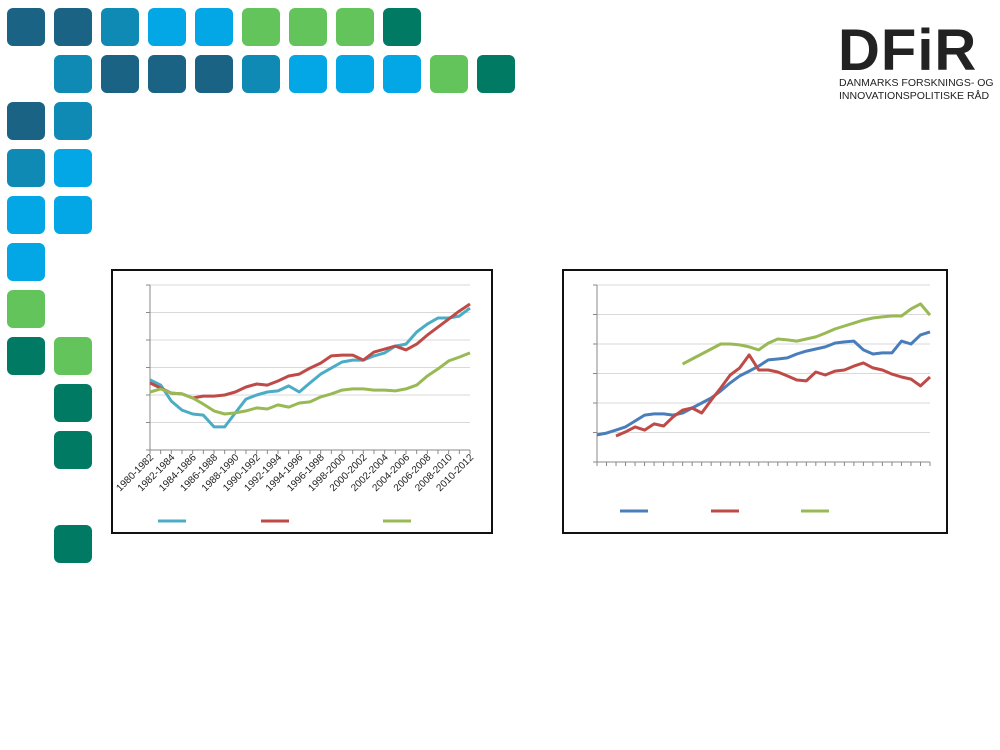 The width and height of the screenshot is (1000, 750). Describe the element at coordinates (914, 95) in the screenshot. I see `logo-line: INNOVATIONSPOLITISKE RÅD` at that location.